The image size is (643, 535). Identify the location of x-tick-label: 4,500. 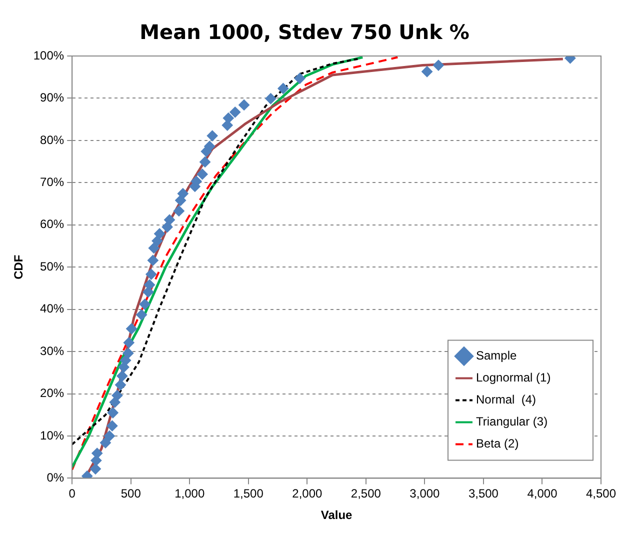
(601, 493).